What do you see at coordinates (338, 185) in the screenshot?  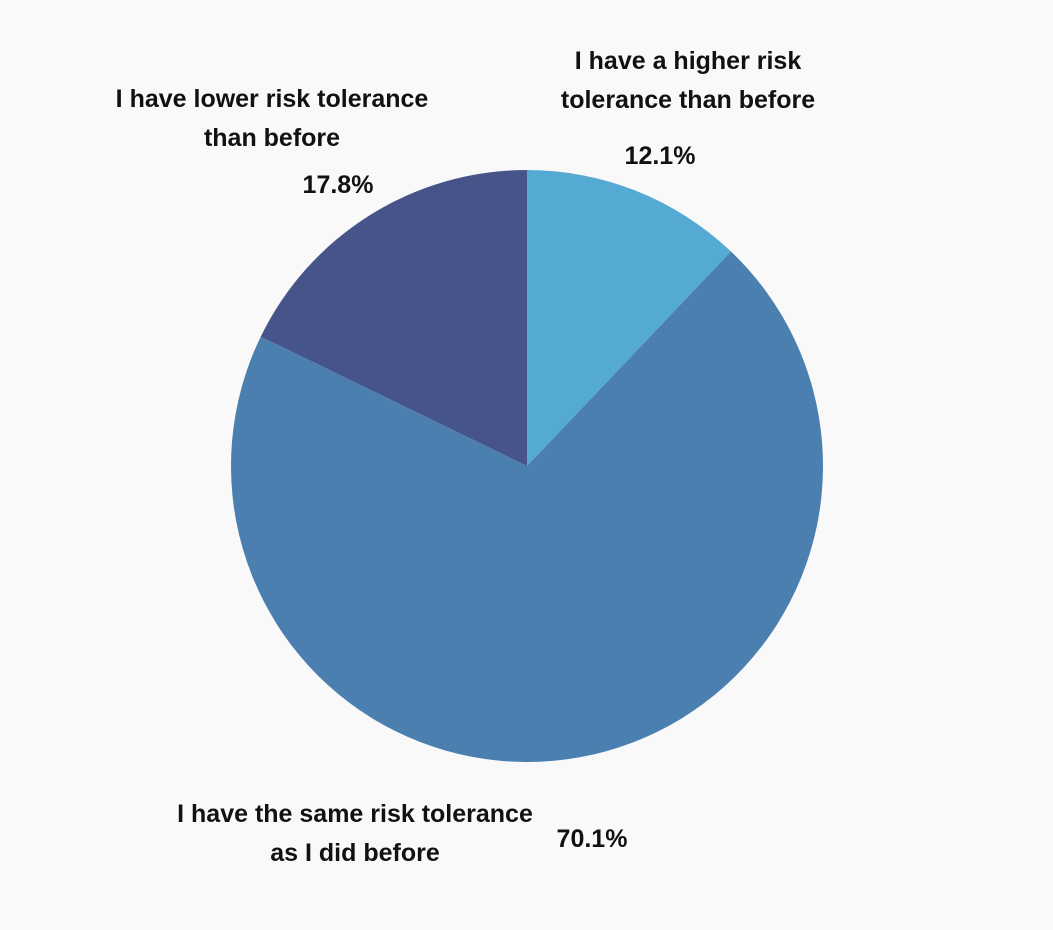 I see `value-label: 17.8%` at bounding box center [338, 185].